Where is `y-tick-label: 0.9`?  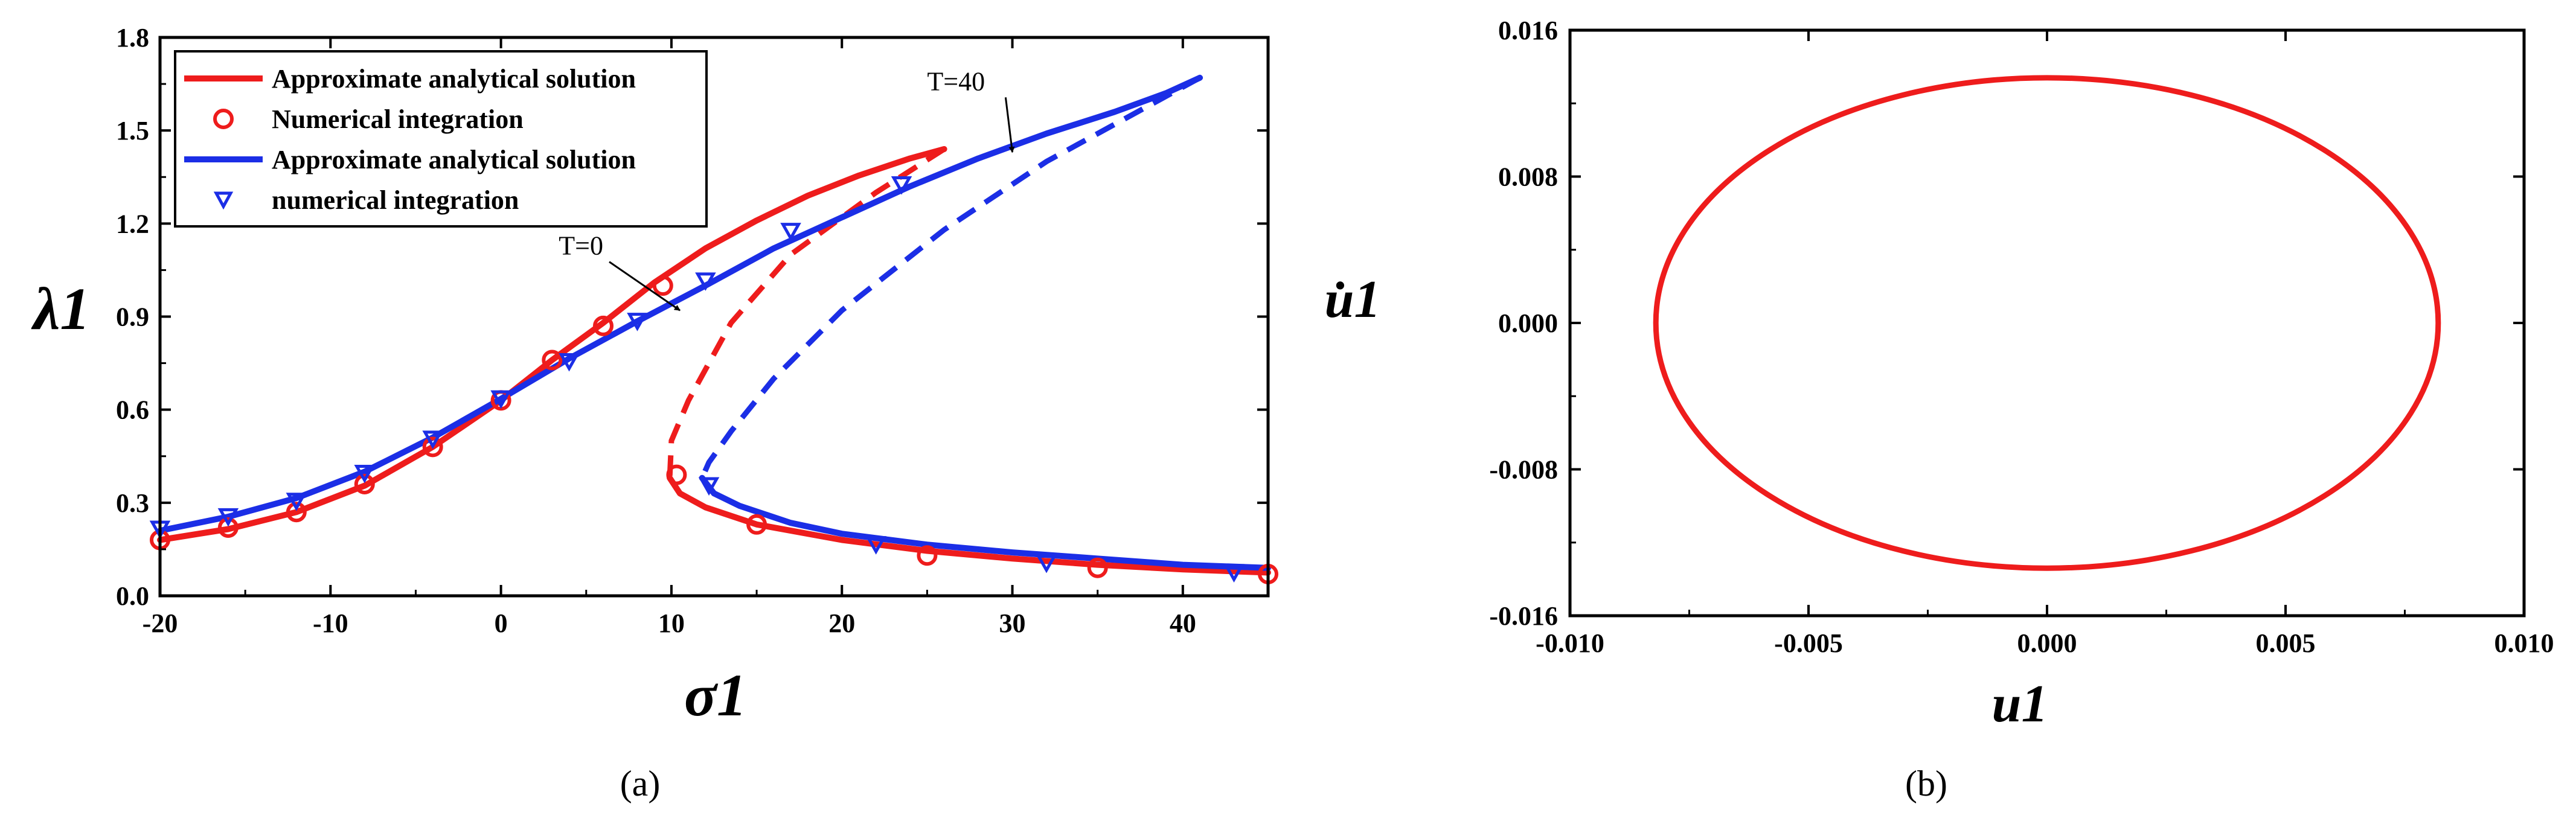 y-tick-label: 0.9 is located at coordinates (132, 317).